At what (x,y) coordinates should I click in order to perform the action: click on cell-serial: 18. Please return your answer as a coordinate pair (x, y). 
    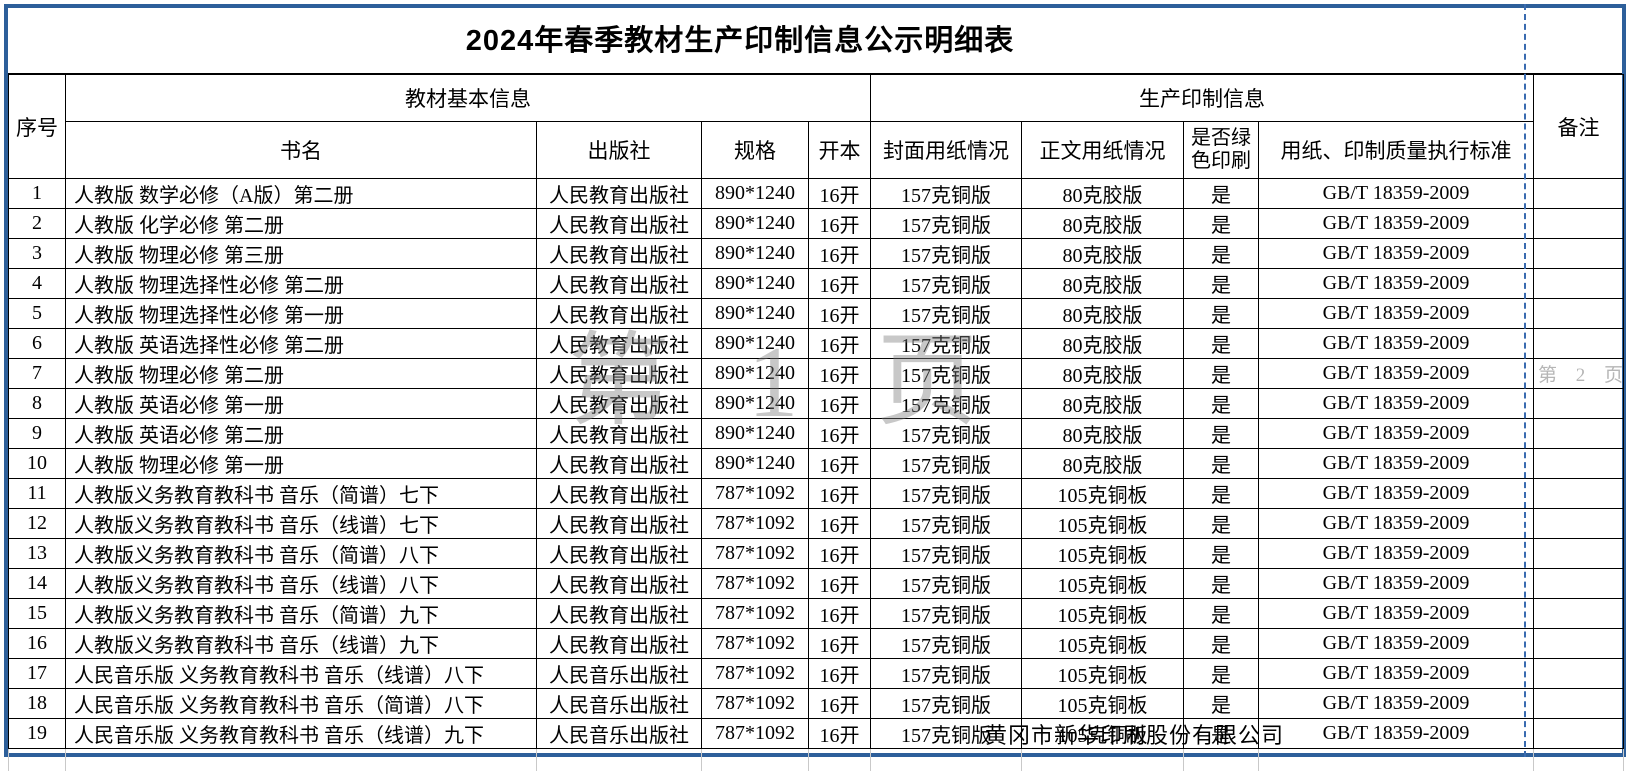
    Looking at the image, I should click on (37, 703).